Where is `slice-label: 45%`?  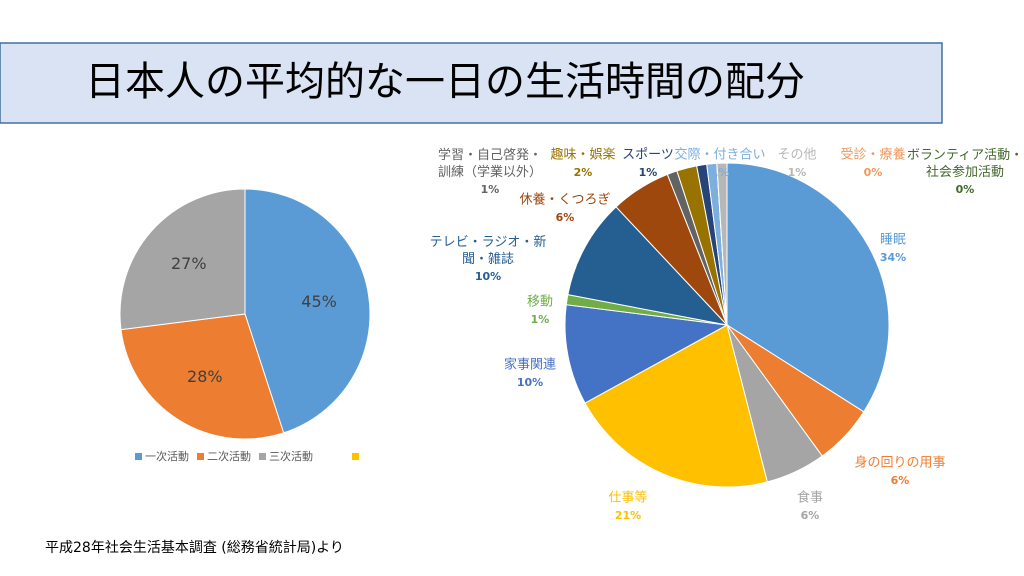 slice-label: 45% is located at coordinates (319, 301).